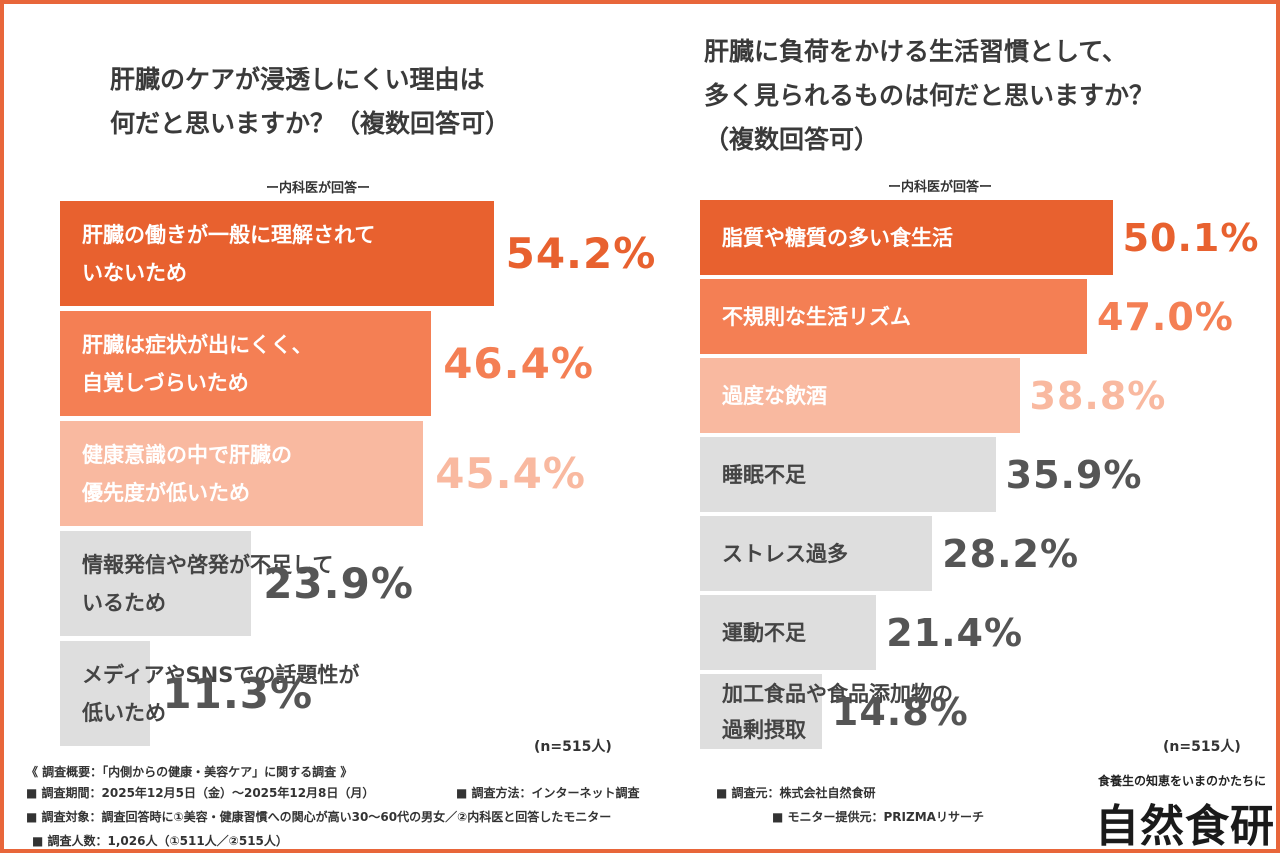 This screenshot has width=1280, height=854. What do you see at coordinates (816, 316) in the screenshot?
I see `category-label: 不規則な生活リズム` at bounding box center [816, 316].